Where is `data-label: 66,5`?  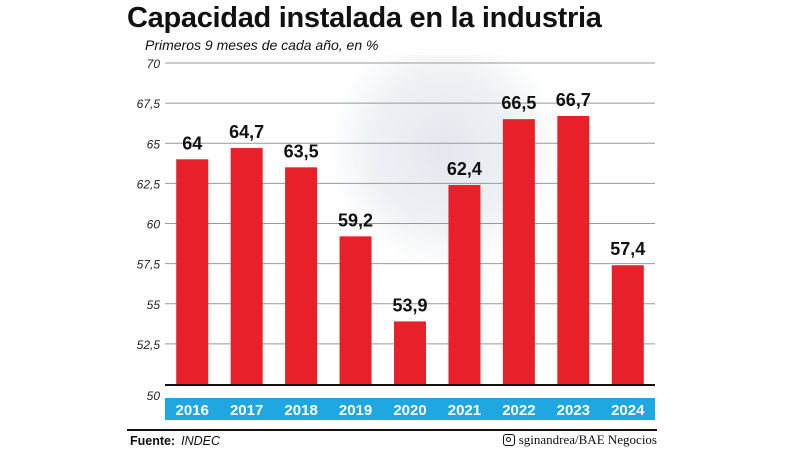
data-label: 66,5 is located at coordinates (518, 103).